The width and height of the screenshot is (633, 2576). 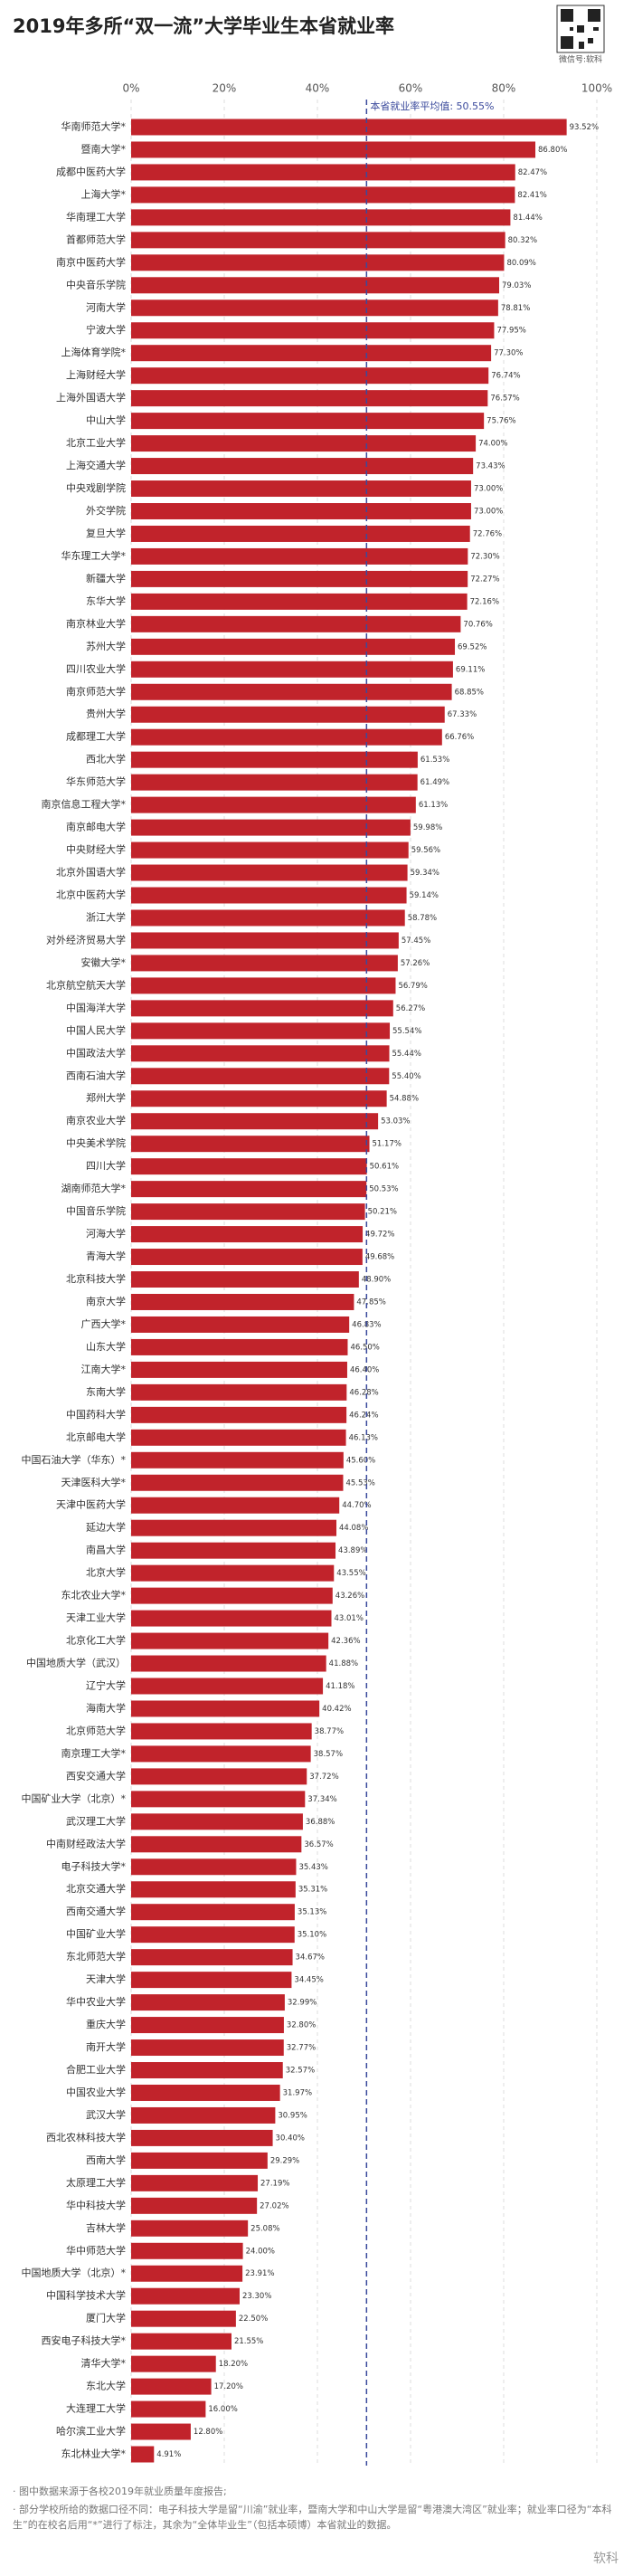 What do you see at coordinates (74, 1459) in the screenshot?
I see `category-label: 中国石油大学（华东）*` at bounding box center [74, 1459].